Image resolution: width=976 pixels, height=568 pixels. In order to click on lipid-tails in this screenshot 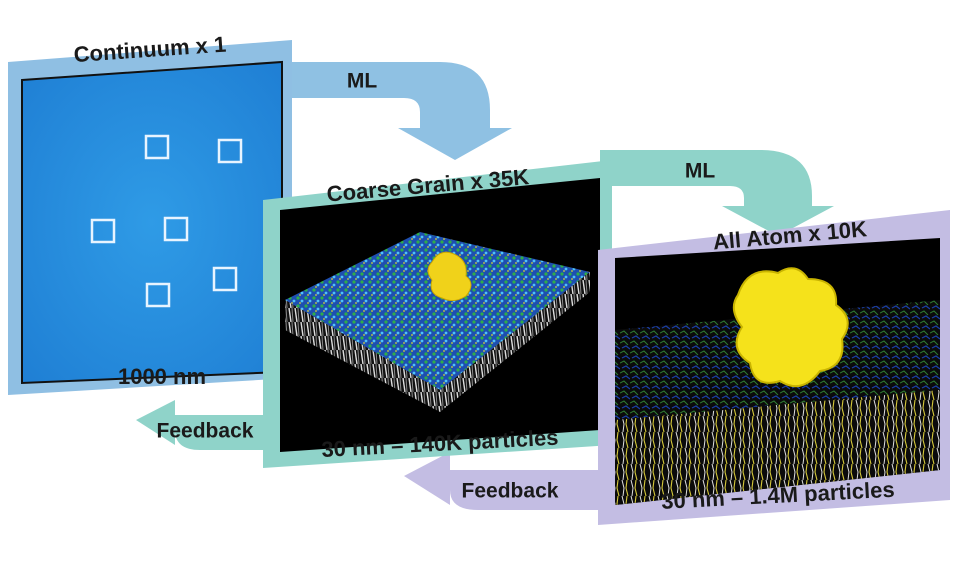, I will do `click(777, 447)`.